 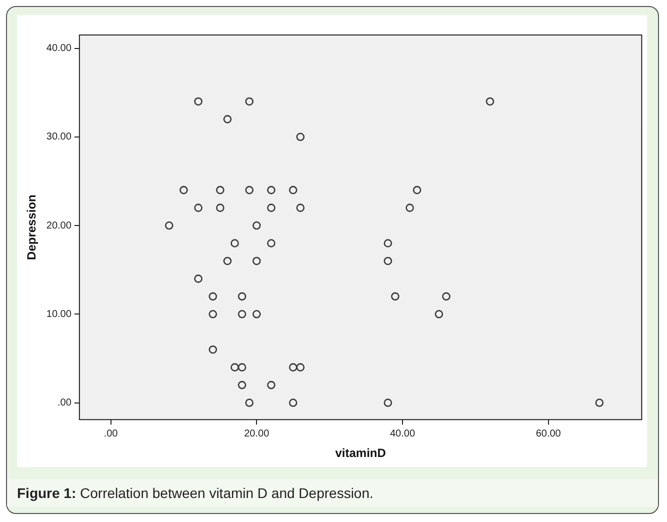 I want to click on y-tick-label: 30.00, so click(x=59, y=137).